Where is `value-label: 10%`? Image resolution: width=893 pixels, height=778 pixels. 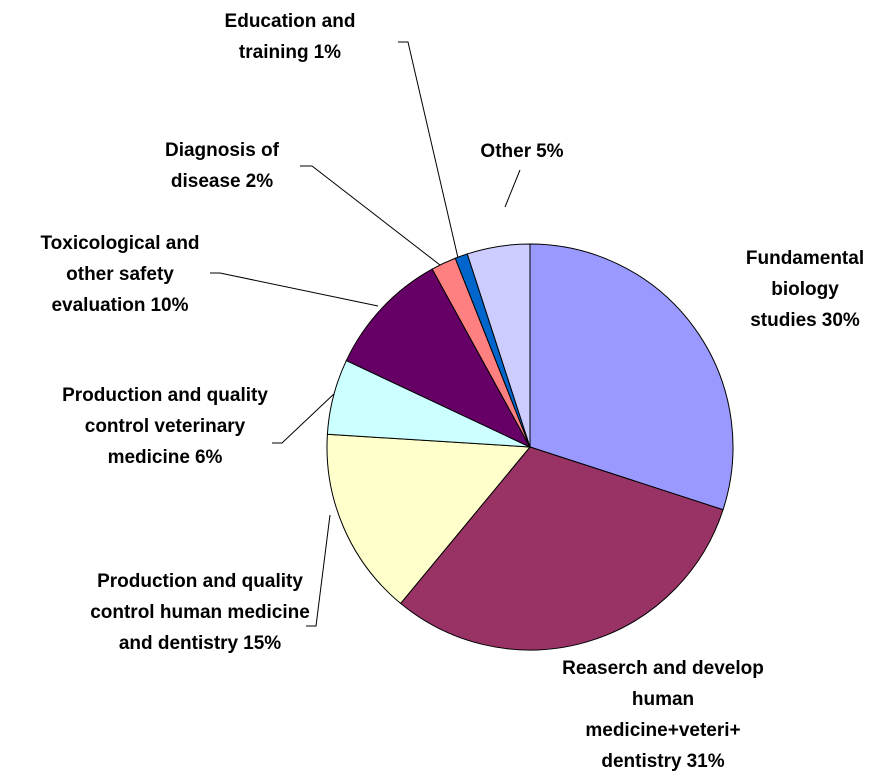
value-label: 10% is located at coordinates (169, 305).